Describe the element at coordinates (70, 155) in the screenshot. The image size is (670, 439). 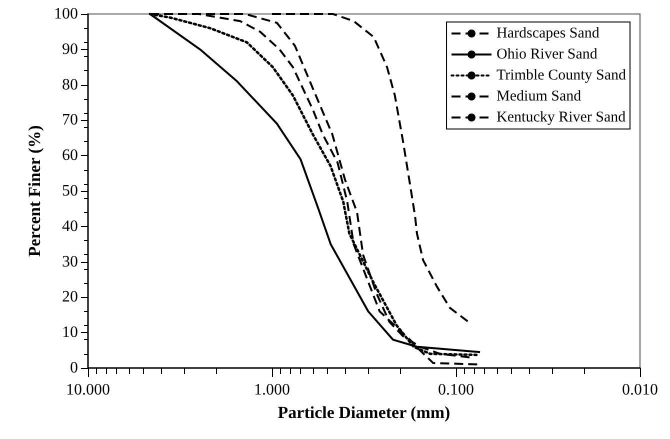
I see `y-tick-label: 60` at that location.